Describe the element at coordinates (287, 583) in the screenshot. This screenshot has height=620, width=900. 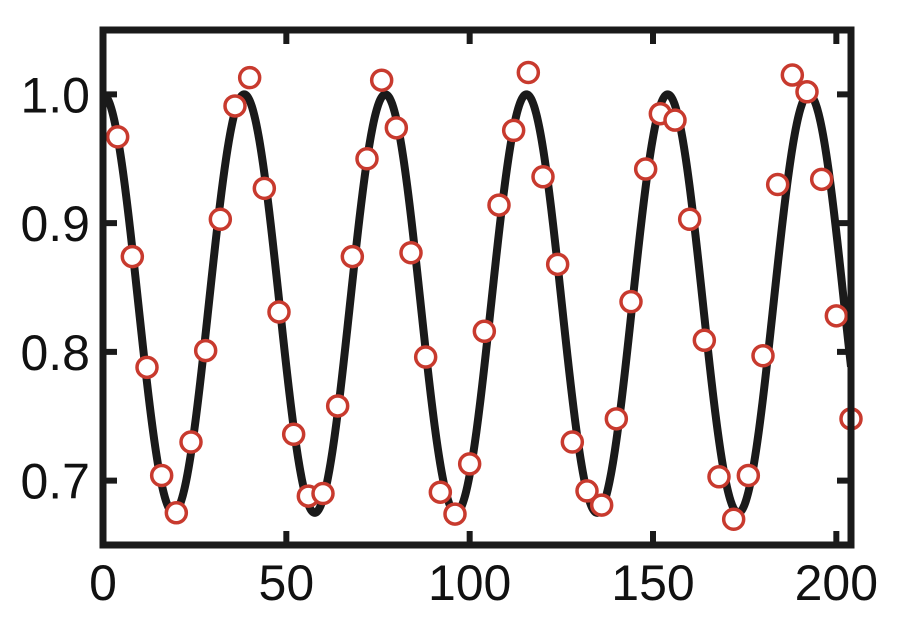
I see `x-tick-label: 50` at that location.